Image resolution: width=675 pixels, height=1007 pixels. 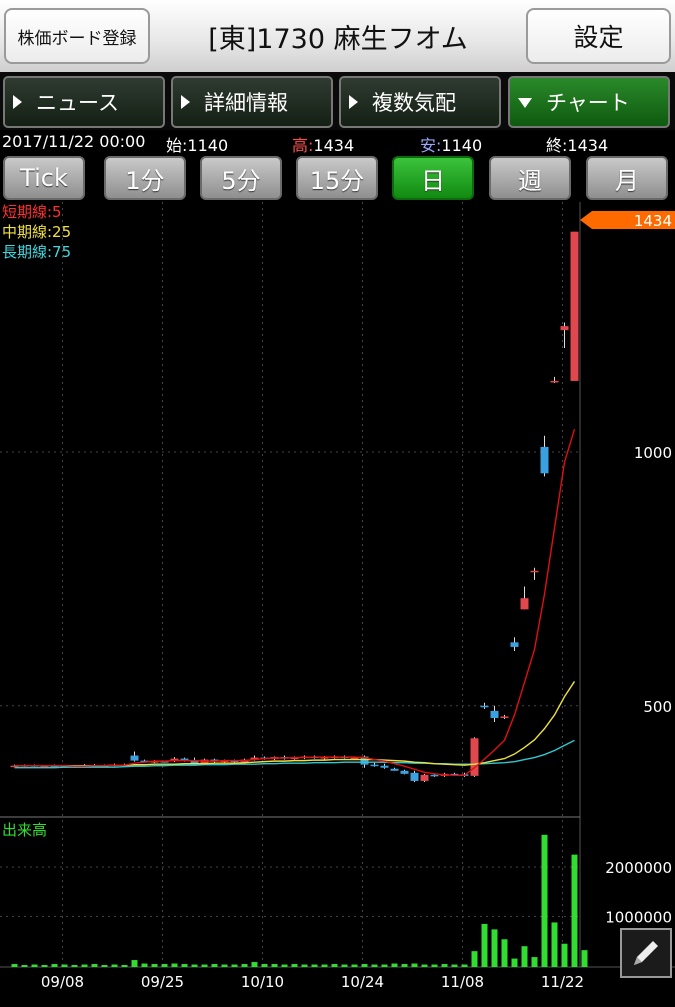 I want to click on ma-label: 中期線:25, so click(x=36, y=232).